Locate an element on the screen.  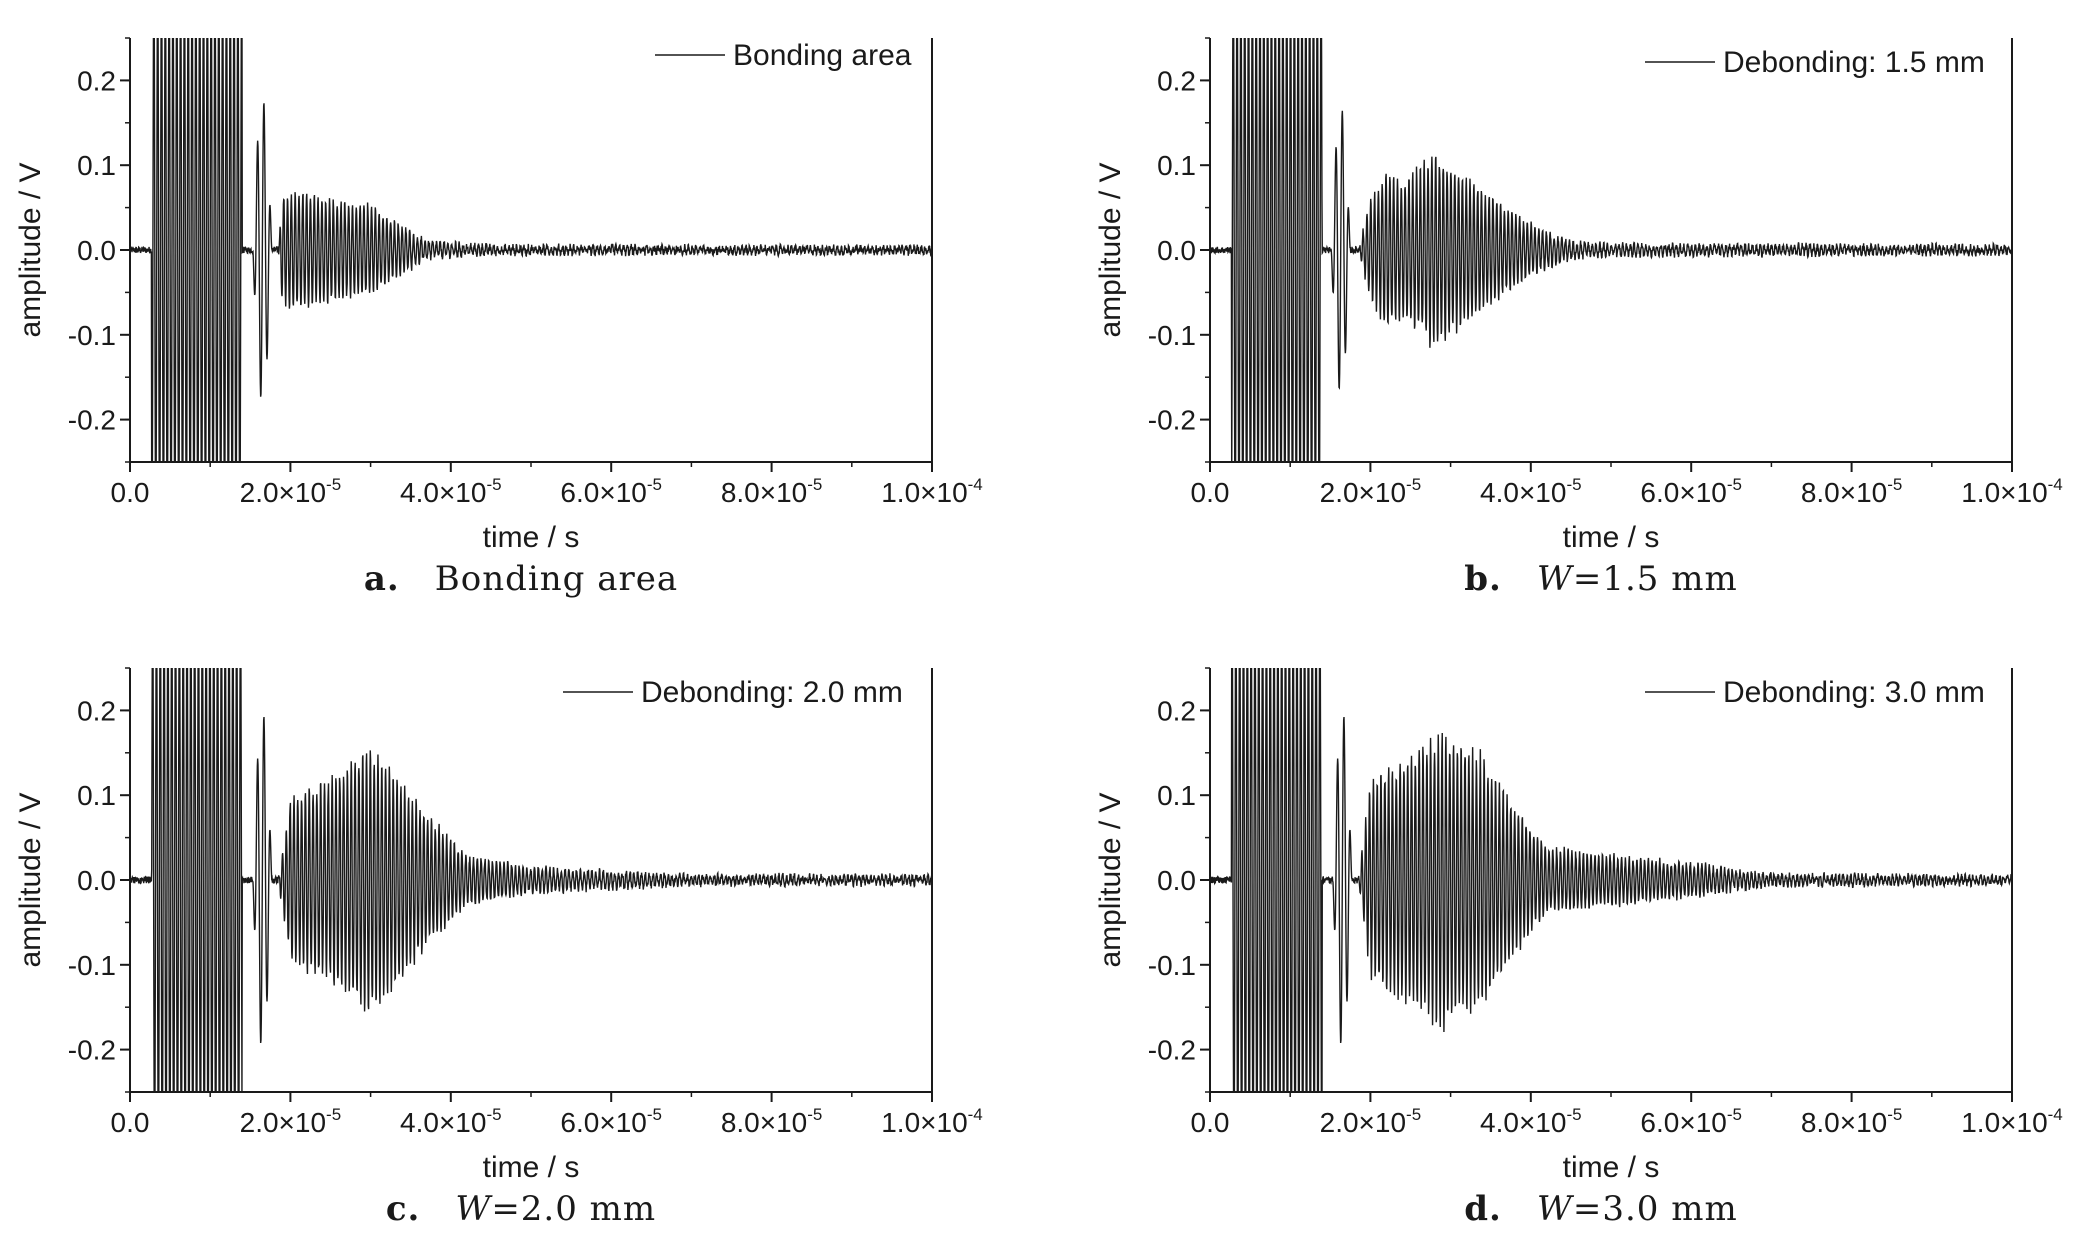
panel-caption: d. W=3.0 mm is located at coordinates (1600, 1209).